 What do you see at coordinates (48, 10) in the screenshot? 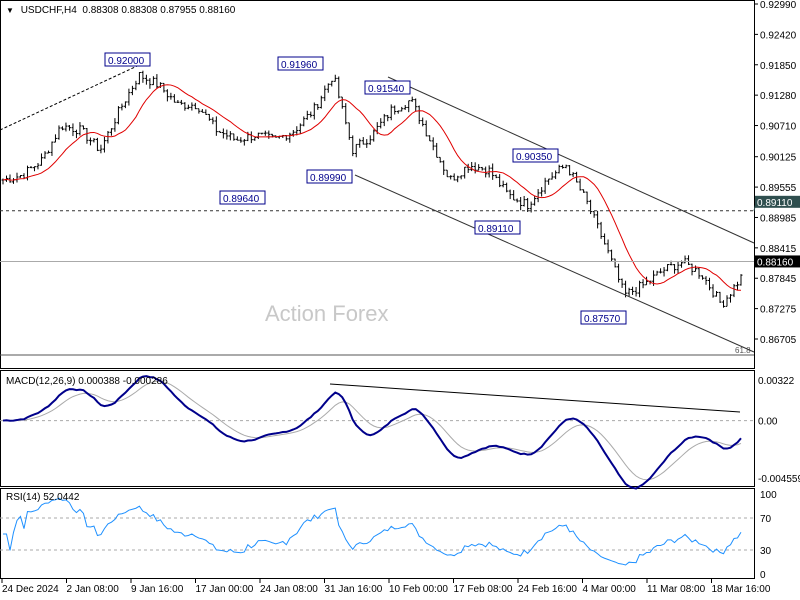
I see `symbol-label: USDCHF,H4` at bounding box center [48, 10].